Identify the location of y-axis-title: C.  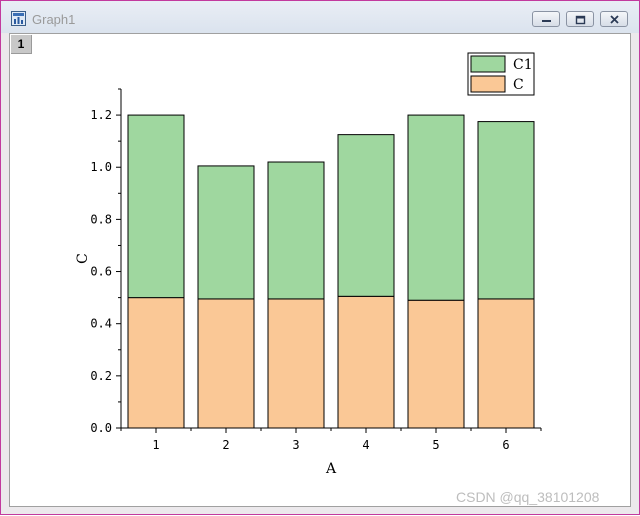
(83, 258).